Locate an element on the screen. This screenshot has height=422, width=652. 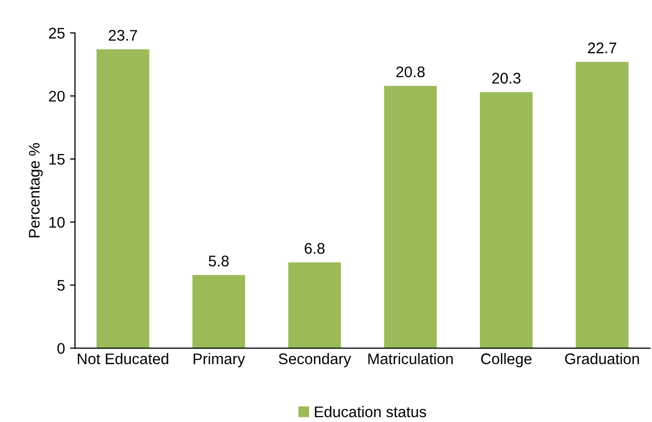
x-tick-label: Secondary is located at coordinates (315, 360).